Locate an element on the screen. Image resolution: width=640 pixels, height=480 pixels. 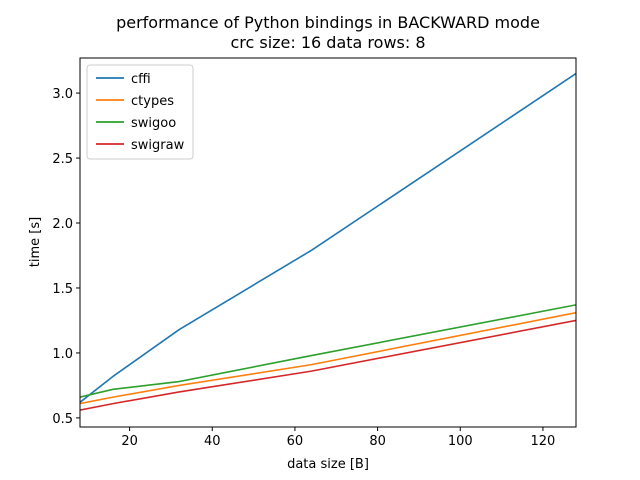
x-tick-label: 40 is located at coordinates (212, 441).